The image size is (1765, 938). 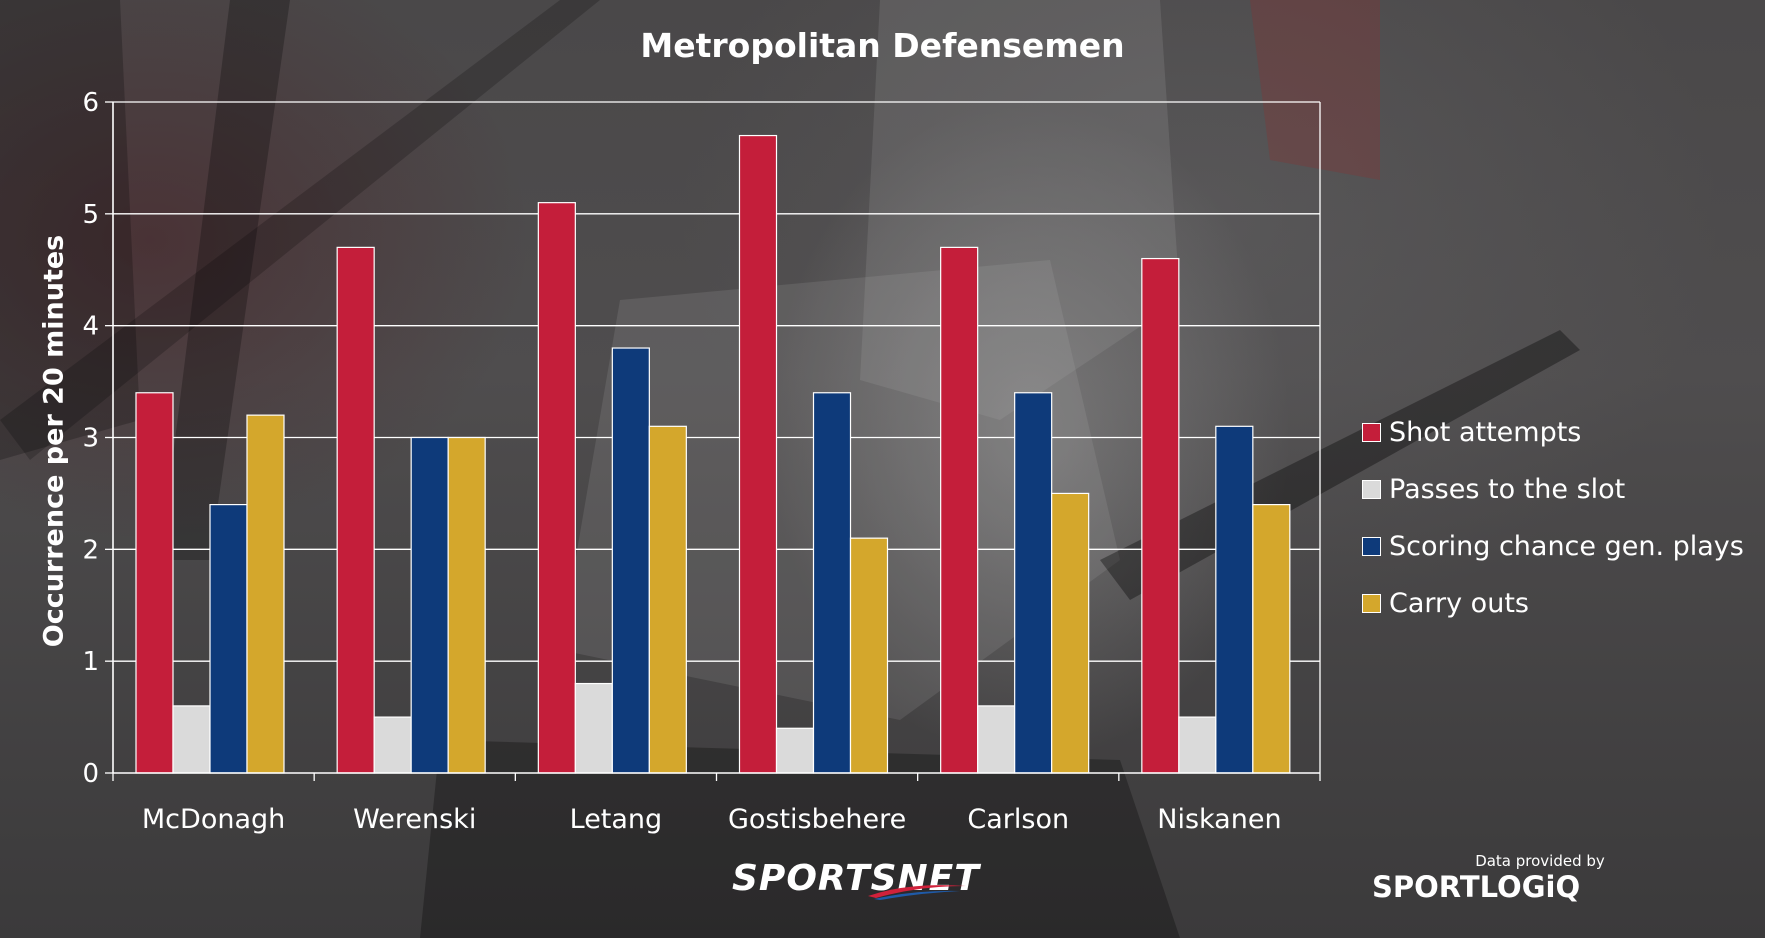 What do you see at coordinates (1507, 489) in the screenshot?
I see `legend-label: Passes to the slot` at bounding box center [1507, 489].